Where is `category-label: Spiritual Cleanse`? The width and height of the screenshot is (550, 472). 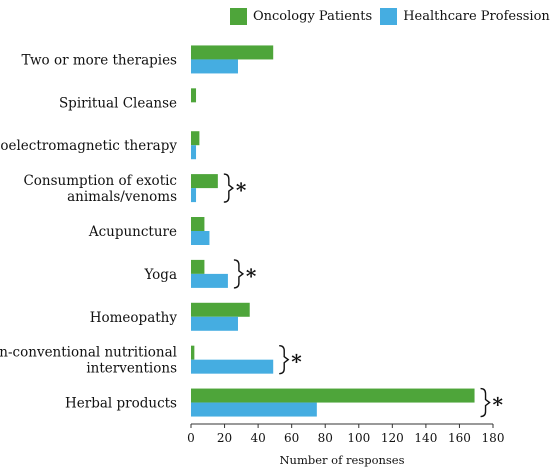
category-label: Spiritual Cleanse is located at coordinates (118, 103).